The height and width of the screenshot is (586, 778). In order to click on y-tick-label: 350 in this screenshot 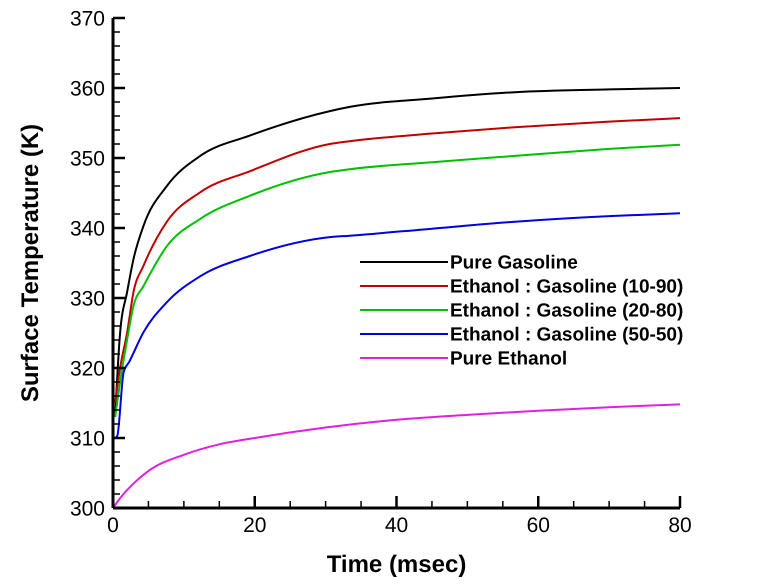, I will do `click(87, 158)`.